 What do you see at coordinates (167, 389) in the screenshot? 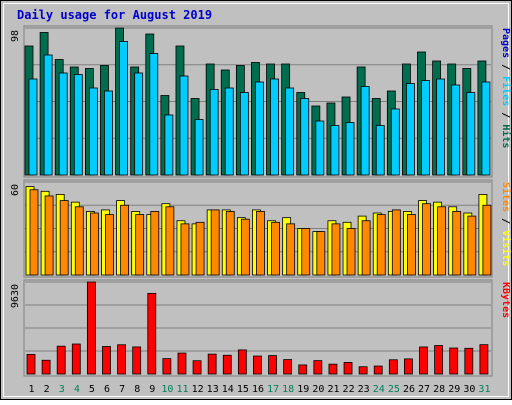
I see `x-tick-label: 10` at bounding box center [167, 389].